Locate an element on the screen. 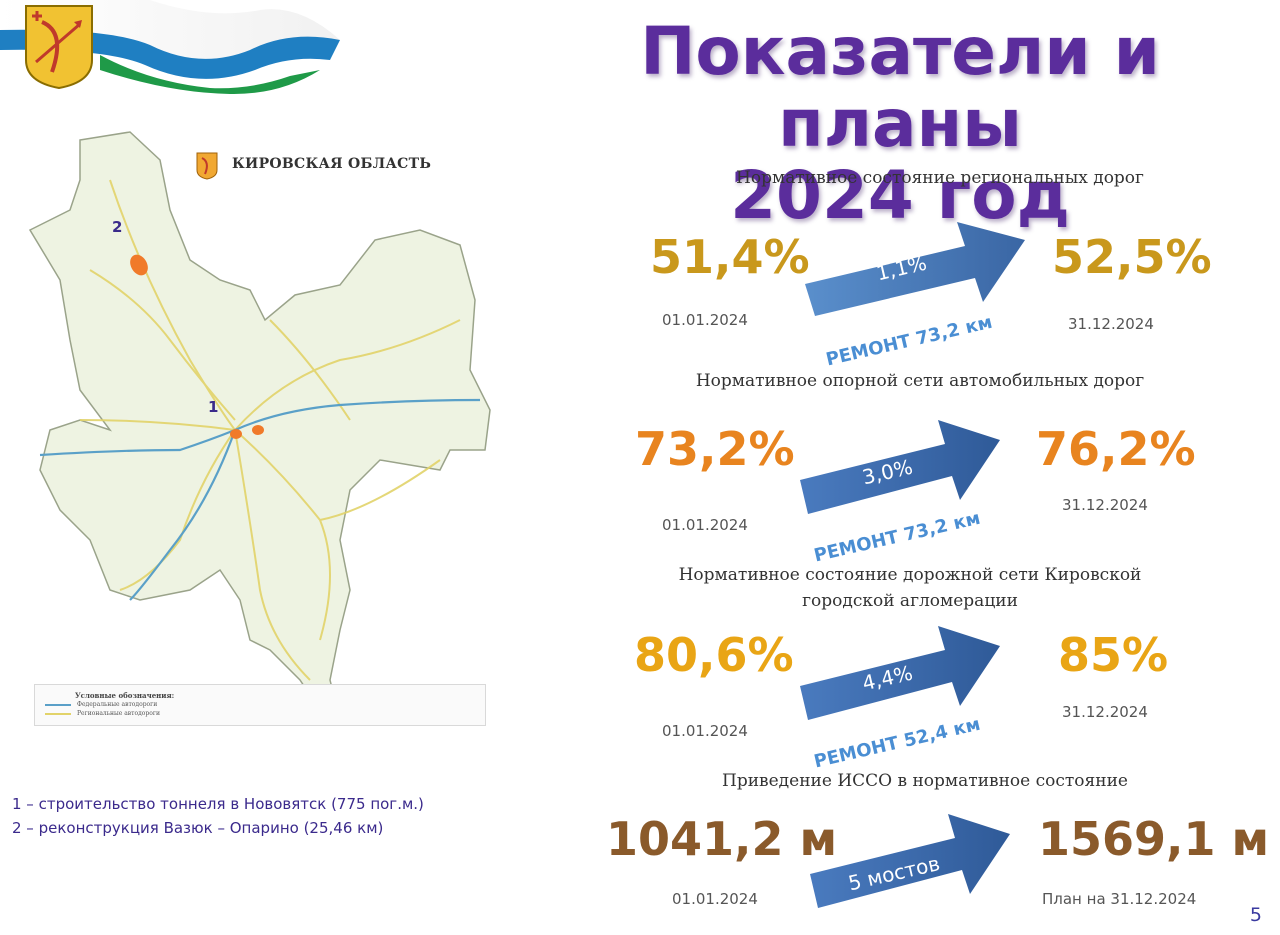 Image resolution: width=1280 pixels, height=935 pixels. page-title: Показатели и планы 2024 год is located at coordinates (900, 124).